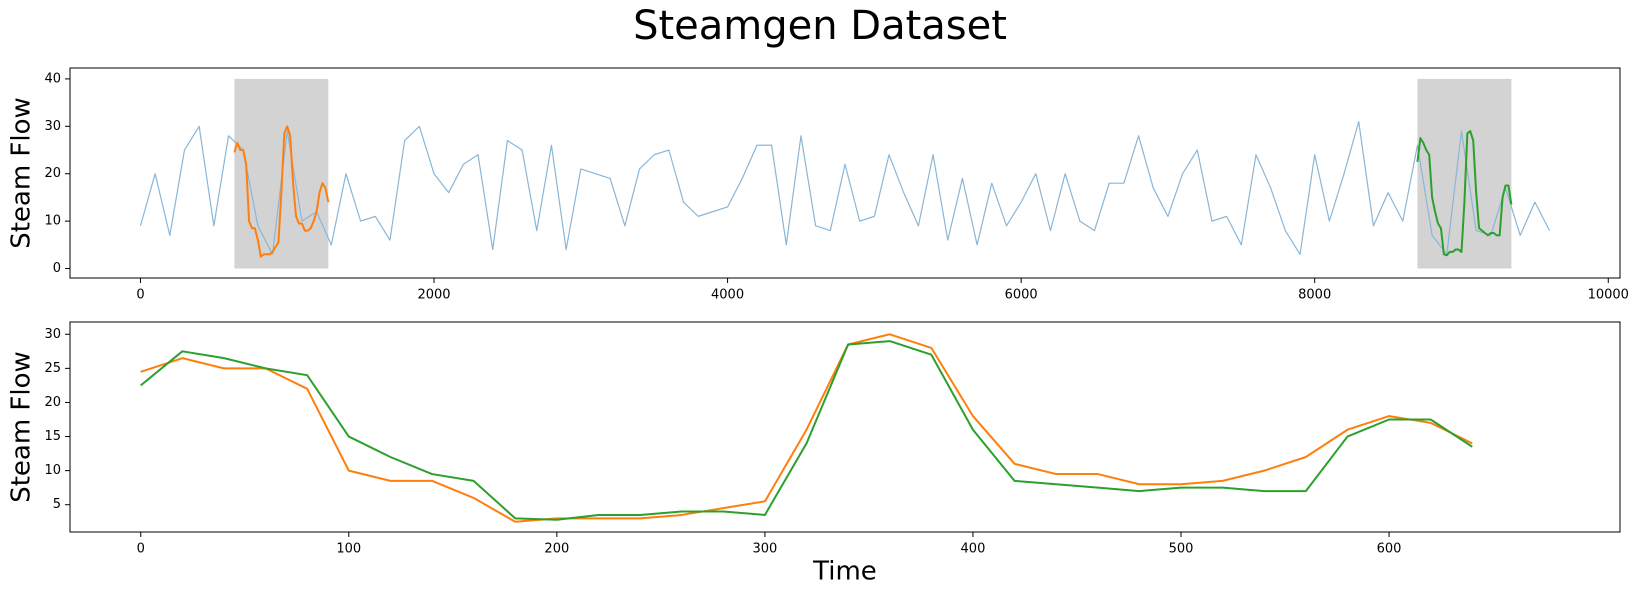  Describe the element at coordinates (57, 504) in the screenshot. I see `y-tick-label: 5` at that location.